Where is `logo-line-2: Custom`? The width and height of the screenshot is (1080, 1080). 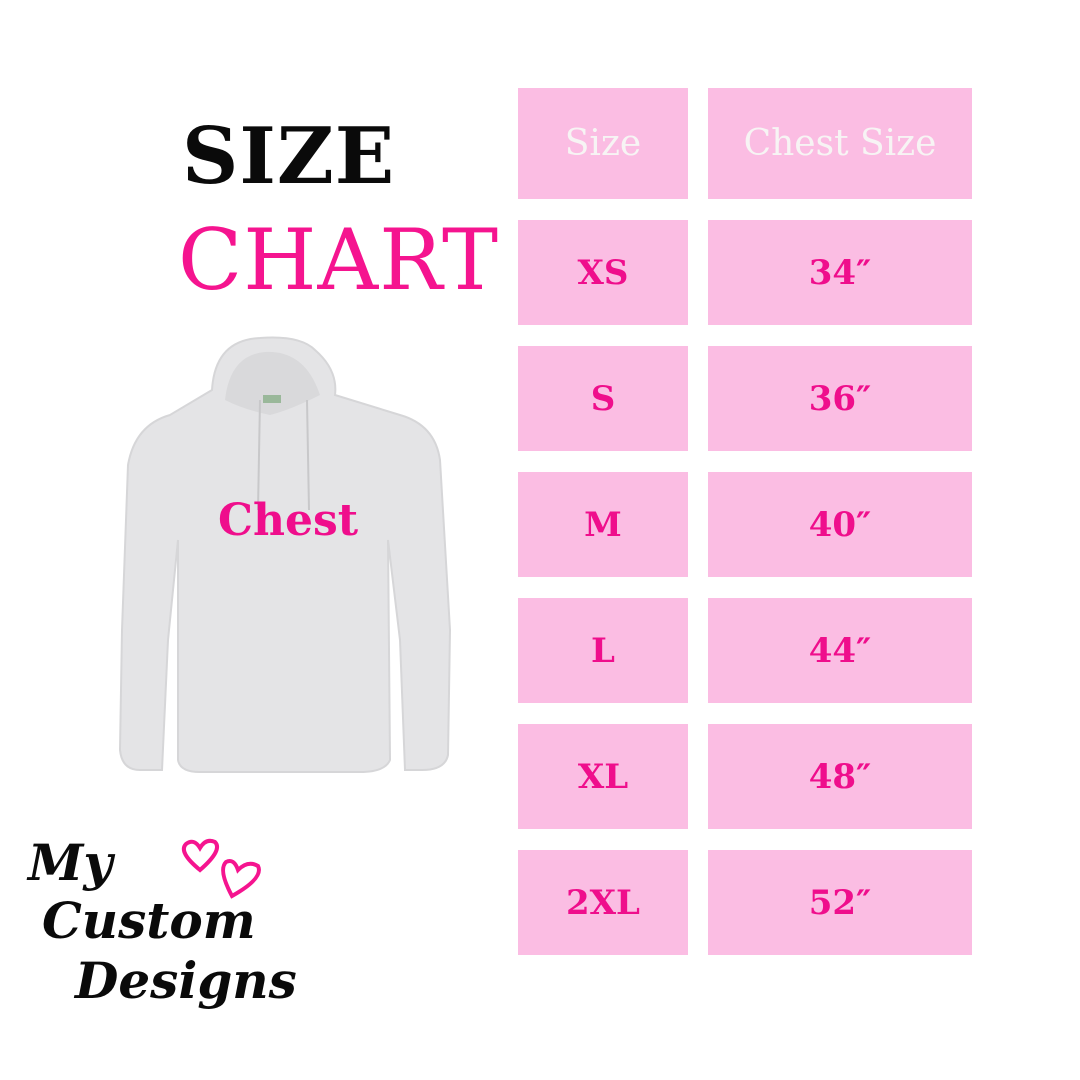
logo-line-2: Custom is located at coordinates (149, 920).